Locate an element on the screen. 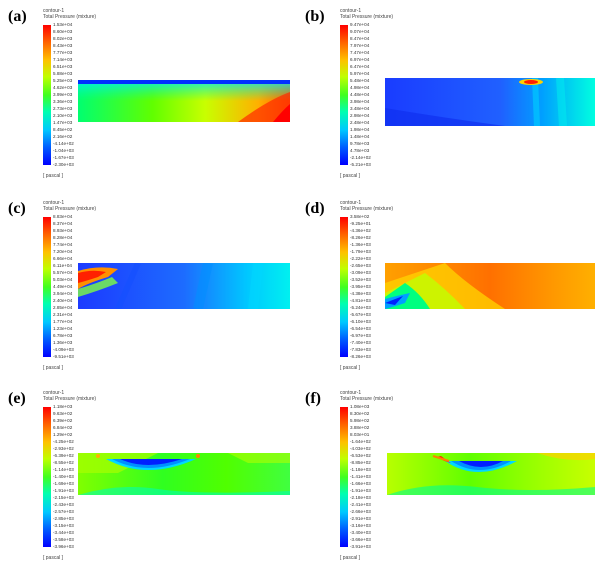 The image size is (600, 566). colorbar-tick-label: -2.43e+03 is located at coordinates (63, 504).